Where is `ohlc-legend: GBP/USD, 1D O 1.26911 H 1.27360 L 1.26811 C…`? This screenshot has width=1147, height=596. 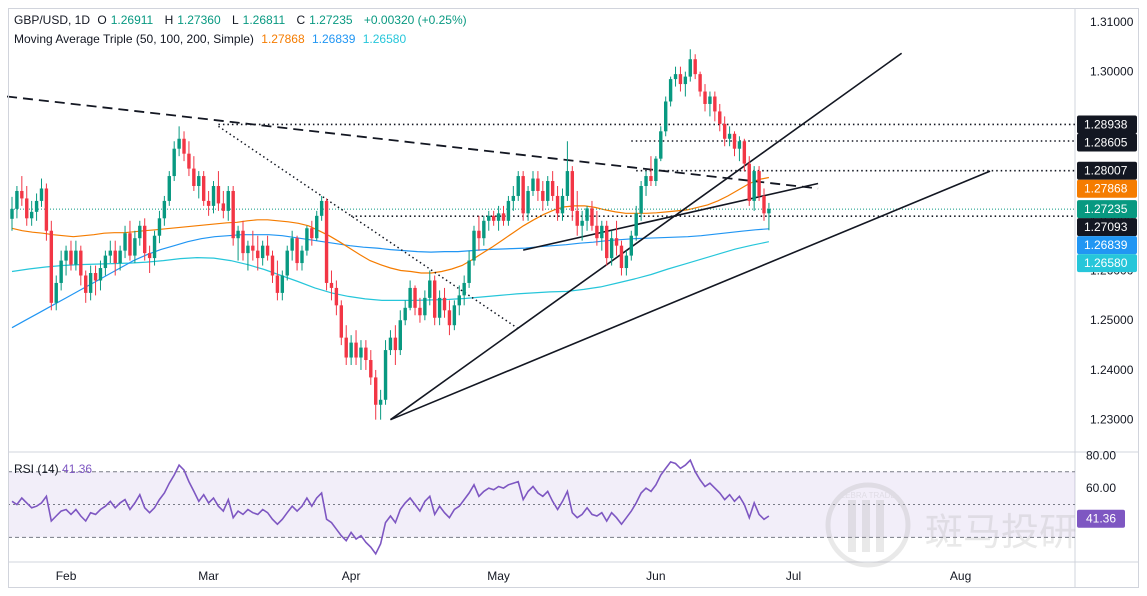 ohlc-legend: GBP/USD, 1D O 1.26911 H 1.27360 L 1.26811 C… is located at coordinates (242, 20).